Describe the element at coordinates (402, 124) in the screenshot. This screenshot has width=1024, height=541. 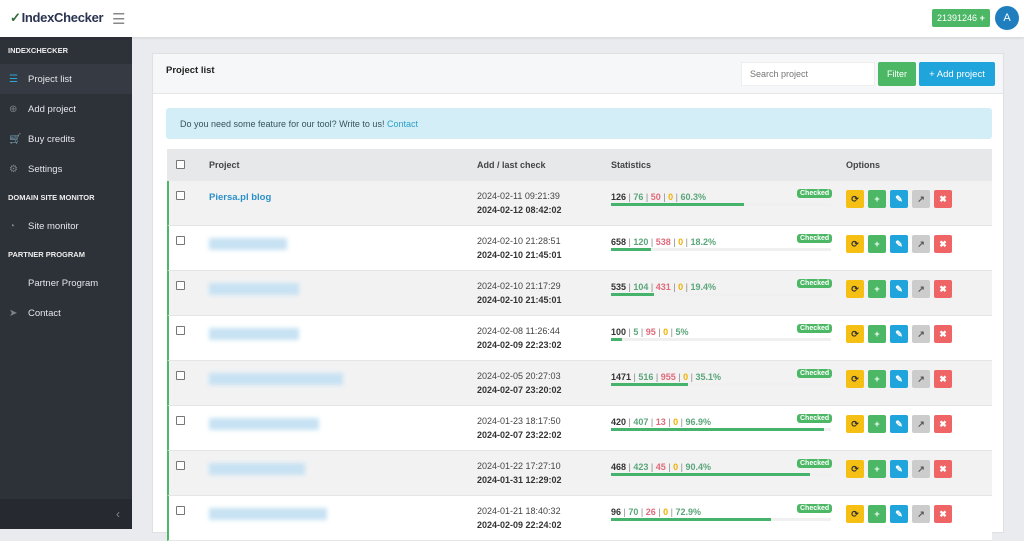
I see `contact-link: Contact` at that location.